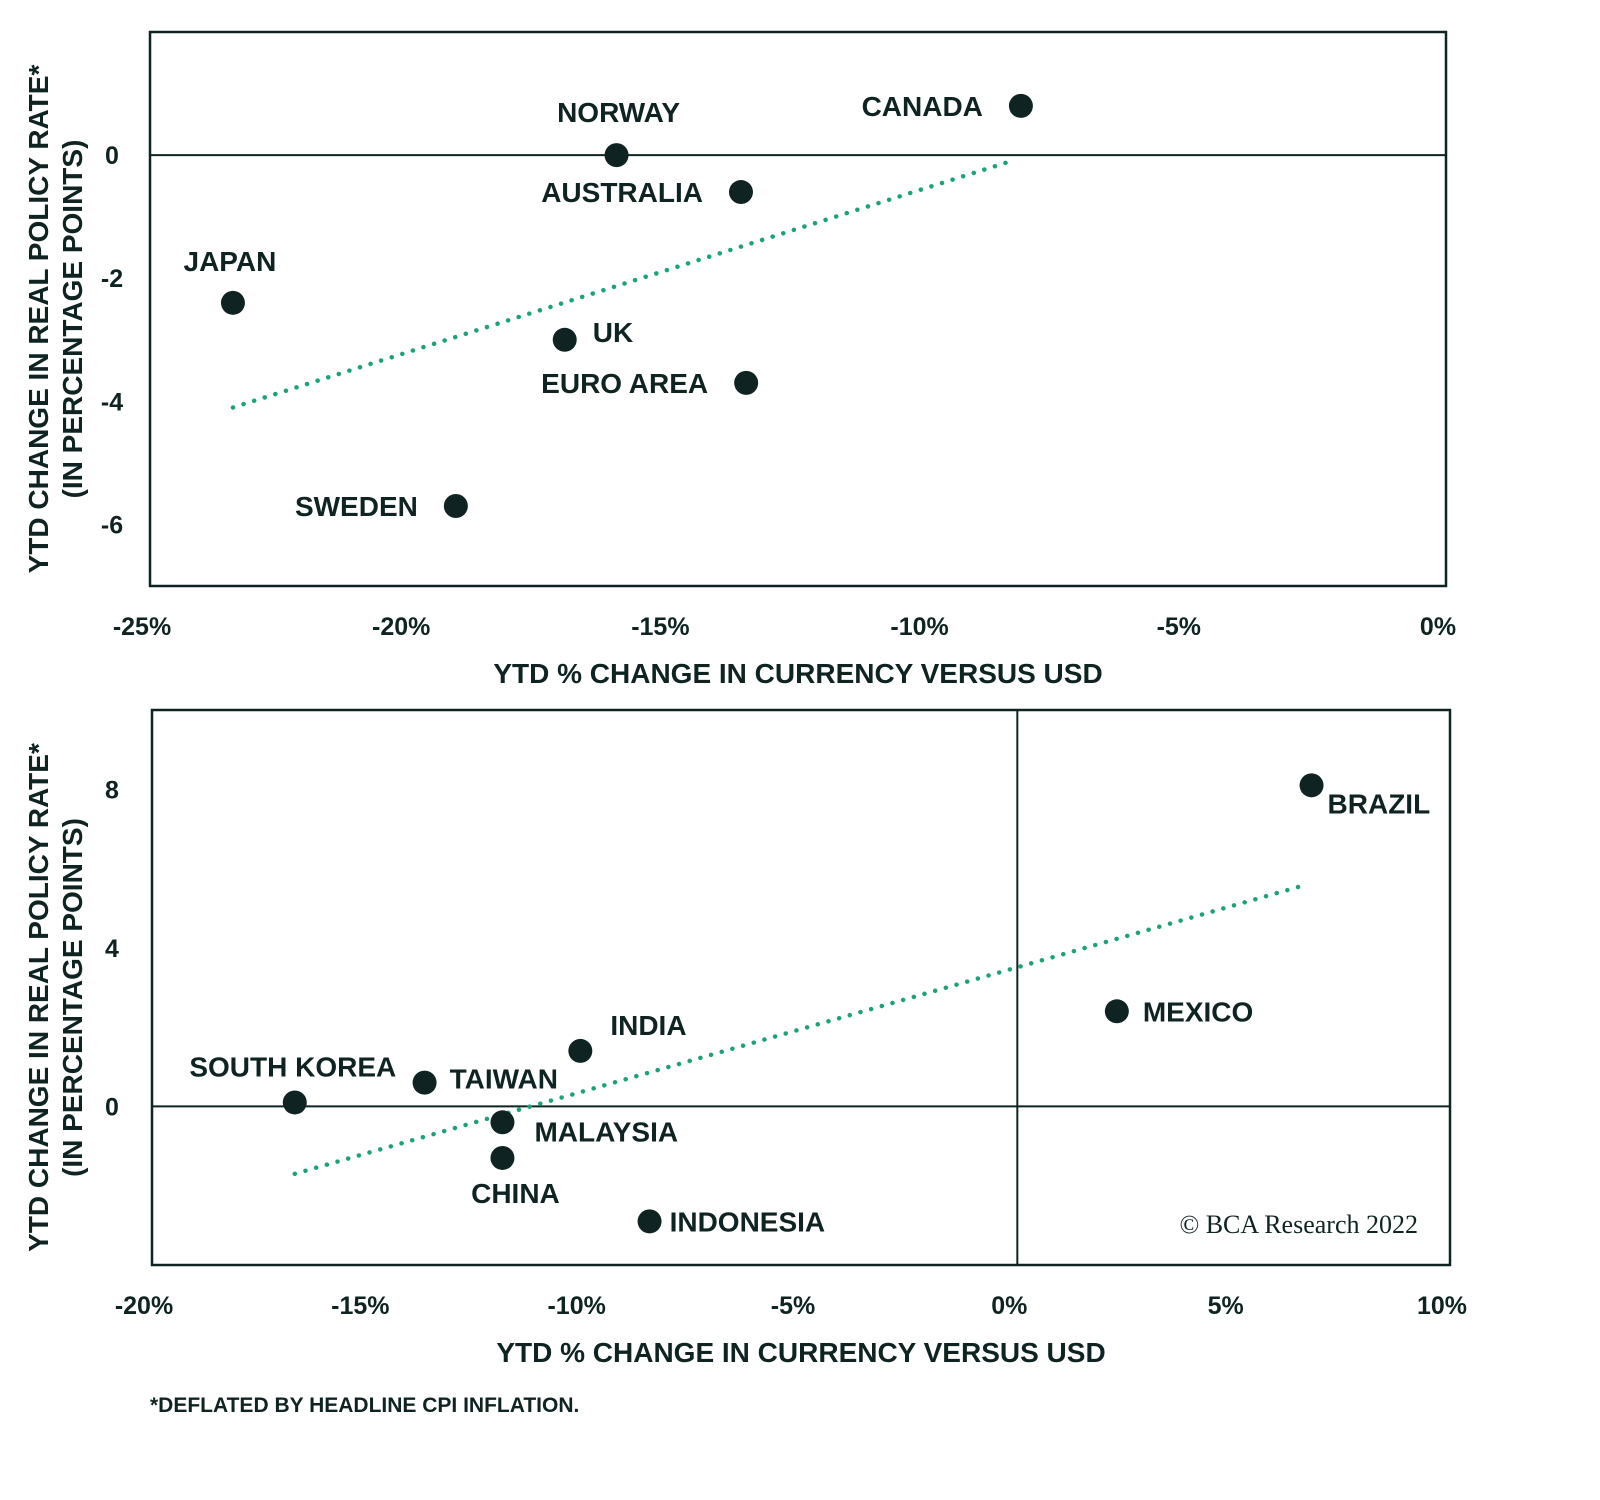  What do you see at coordinates (1116, 1011) in the screenshot?
I see `data-point-mexico` at bounding box center [1116, 1011].